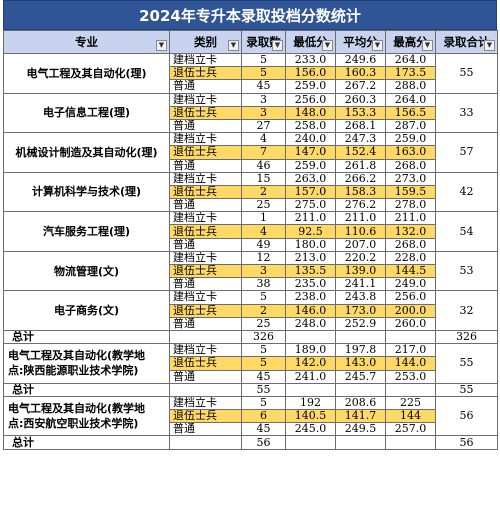 The height and width of the screenshot is (511, 500). What do you see at coordinates (360, 86) in the screenshot?
I see `avg-score-cell: 267.2` at bounding box center [360, 86].